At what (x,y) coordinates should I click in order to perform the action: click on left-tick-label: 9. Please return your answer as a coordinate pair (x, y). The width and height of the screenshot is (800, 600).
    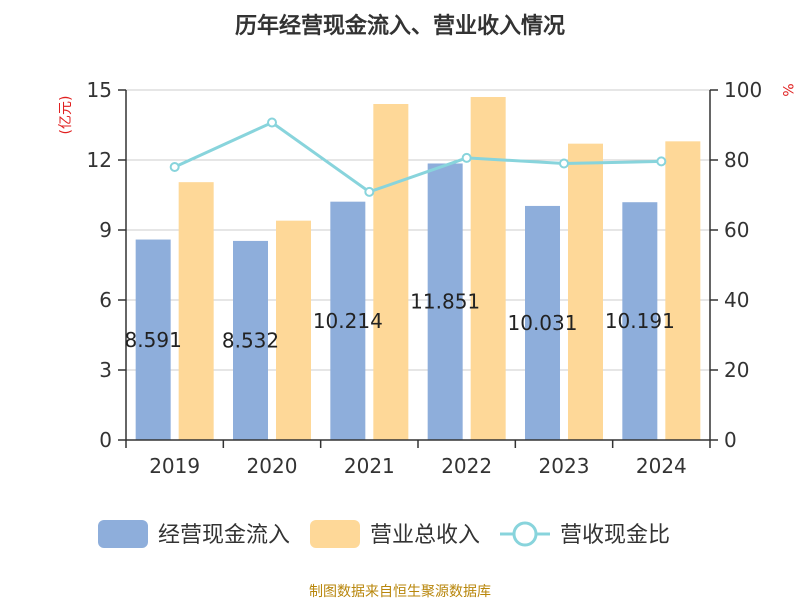
    Looking at the image, I should click on (105, 230).